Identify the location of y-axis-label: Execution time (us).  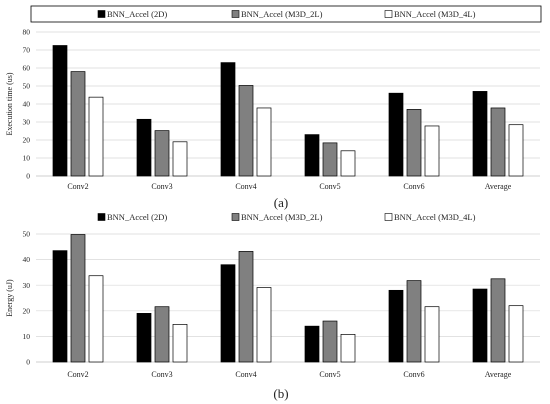
(9, 103).